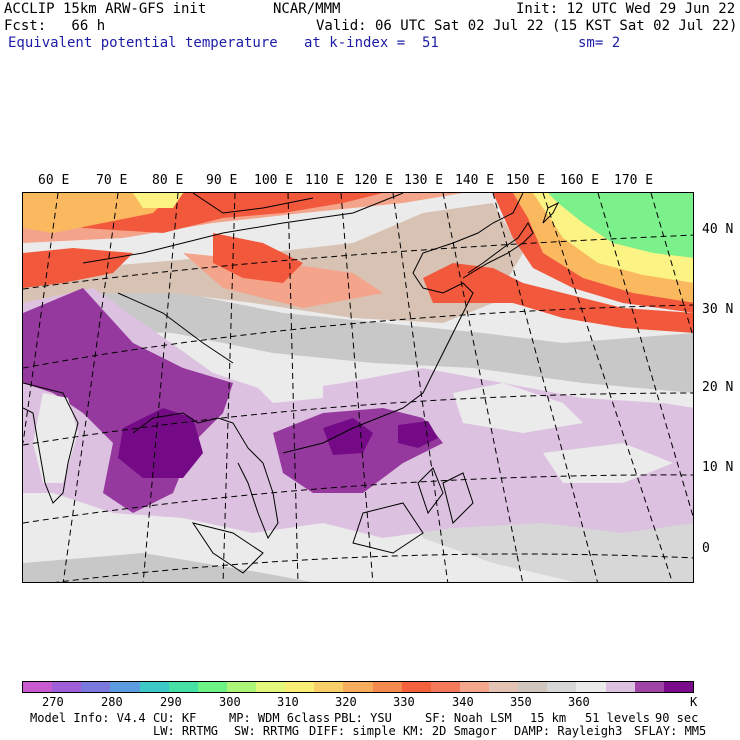  I want to click on lat-label: 0, so click(706, 548).